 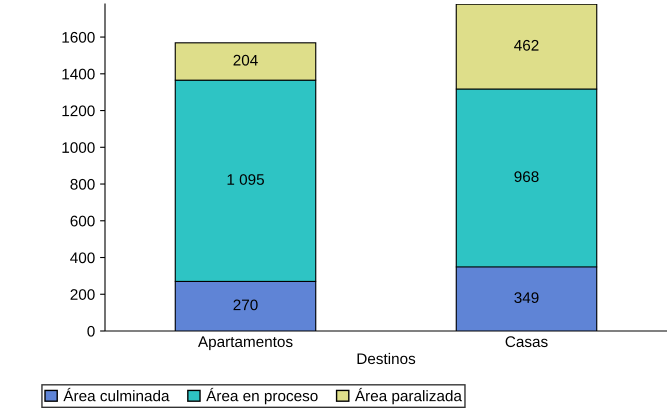 I want to click on y-tick-label: 1000, so click(x=78, y=147).